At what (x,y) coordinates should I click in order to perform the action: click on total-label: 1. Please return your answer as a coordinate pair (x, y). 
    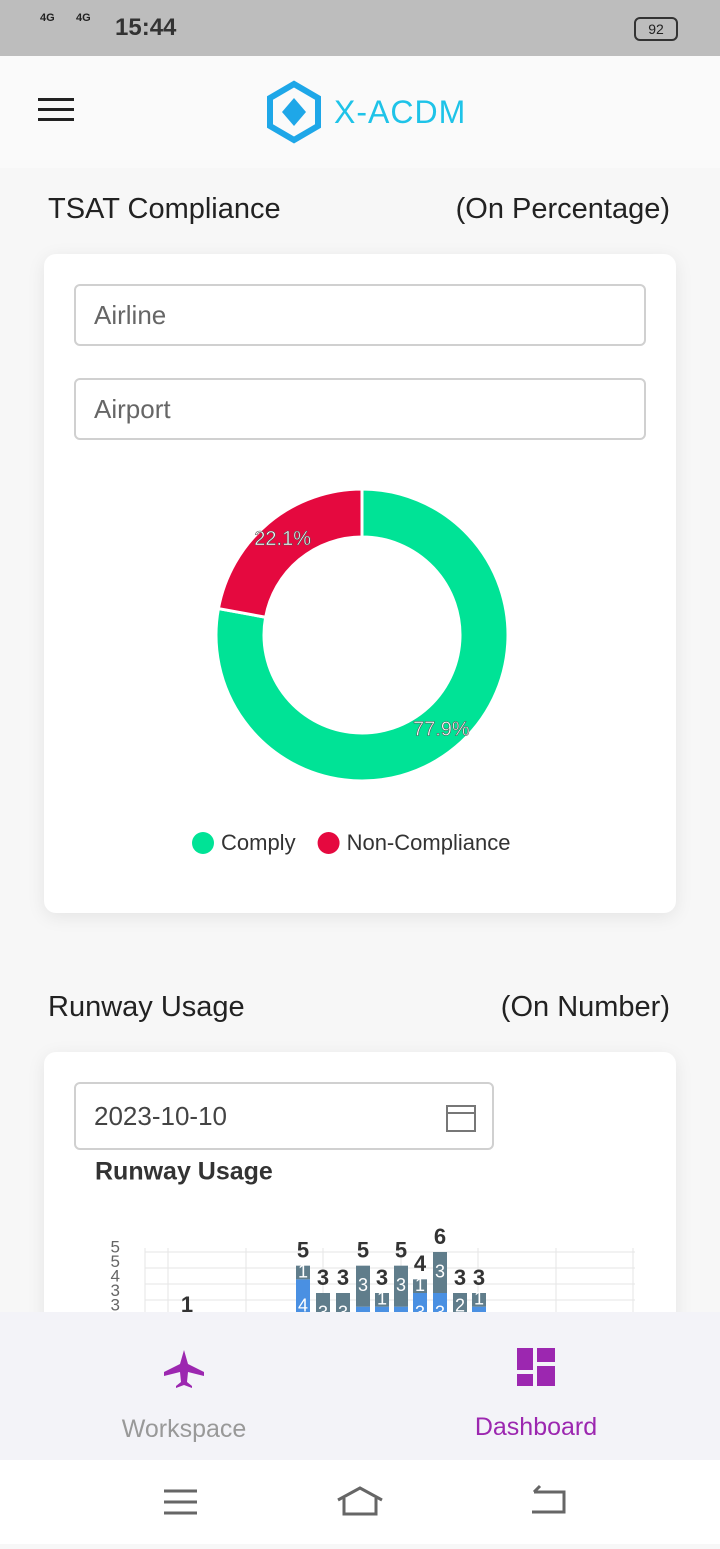
    Looking at the image, I should click on (187, 1302).